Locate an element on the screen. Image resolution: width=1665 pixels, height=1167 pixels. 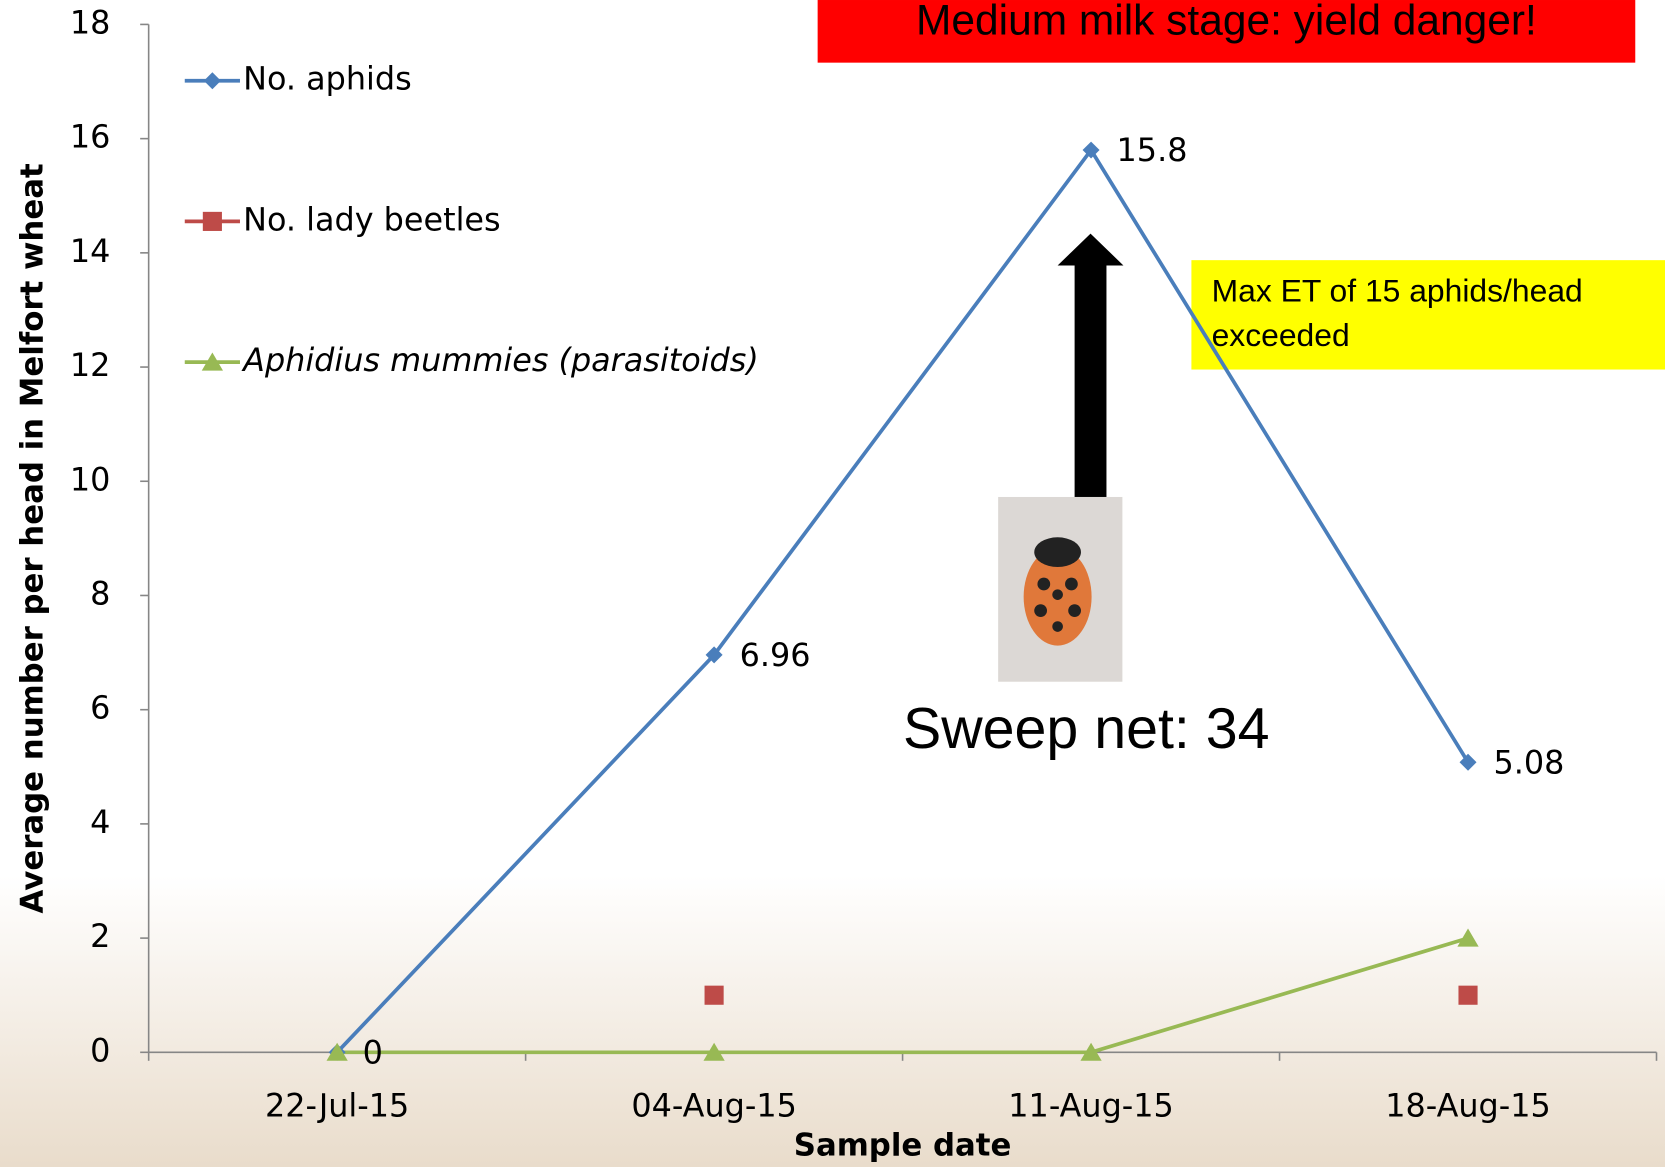
x-tick-label: 11-Aug-15 is located at coordinates (1091, 1106).